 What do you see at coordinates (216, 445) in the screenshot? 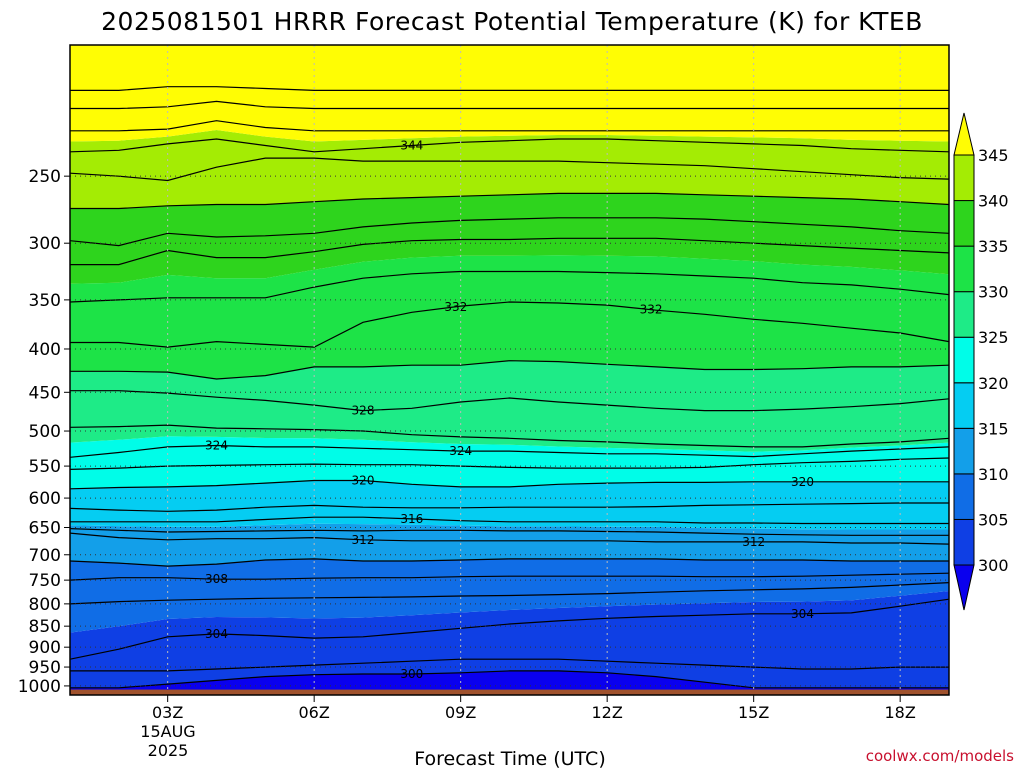
I see `contour-label-4: 324` at bounding box center [216, 445].